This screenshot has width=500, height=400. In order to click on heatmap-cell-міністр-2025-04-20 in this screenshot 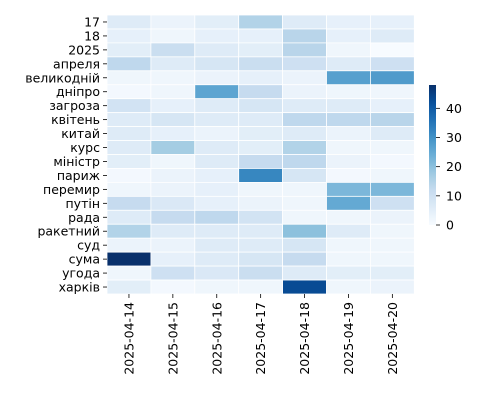, I will do `click(392, 161)`.